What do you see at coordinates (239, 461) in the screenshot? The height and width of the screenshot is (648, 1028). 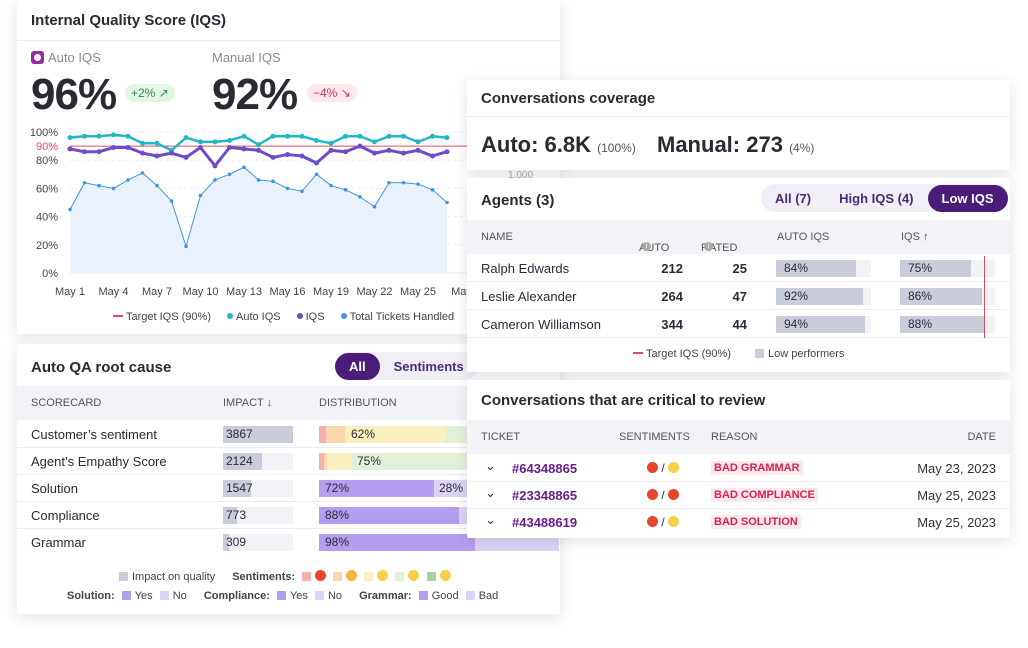 I see `impact-value: 2124` at bounding box center [239, 461].